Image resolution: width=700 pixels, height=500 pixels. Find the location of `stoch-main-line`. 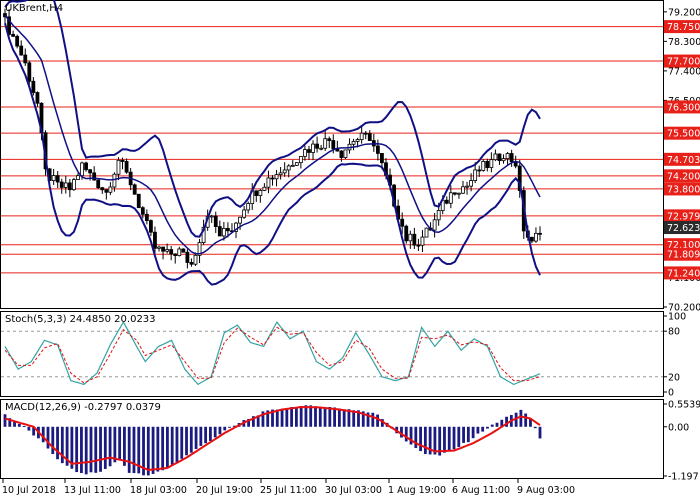

stoch-main-line is located at coordinates (272, 353).